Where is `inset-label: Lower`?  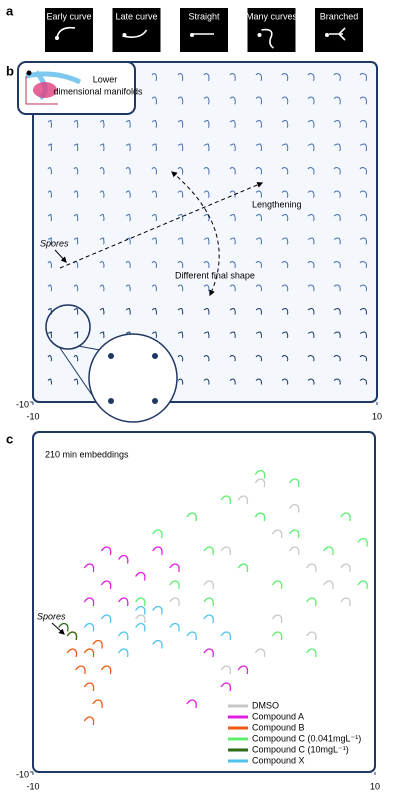
inset-label: Lower is located at coordinates (105, 79).